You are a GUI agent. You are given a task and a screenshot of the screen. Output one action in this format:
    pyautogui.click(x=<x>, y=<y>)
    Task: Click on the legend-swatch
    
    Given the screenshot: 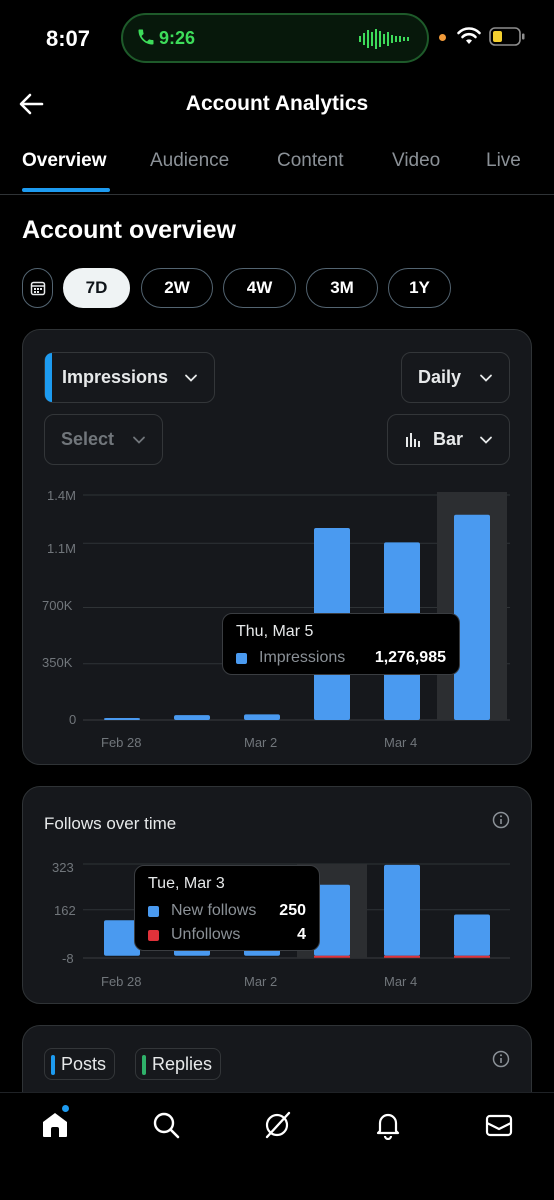 What is the action you would take?
    pyautogui.click(x=241, y=658)
    